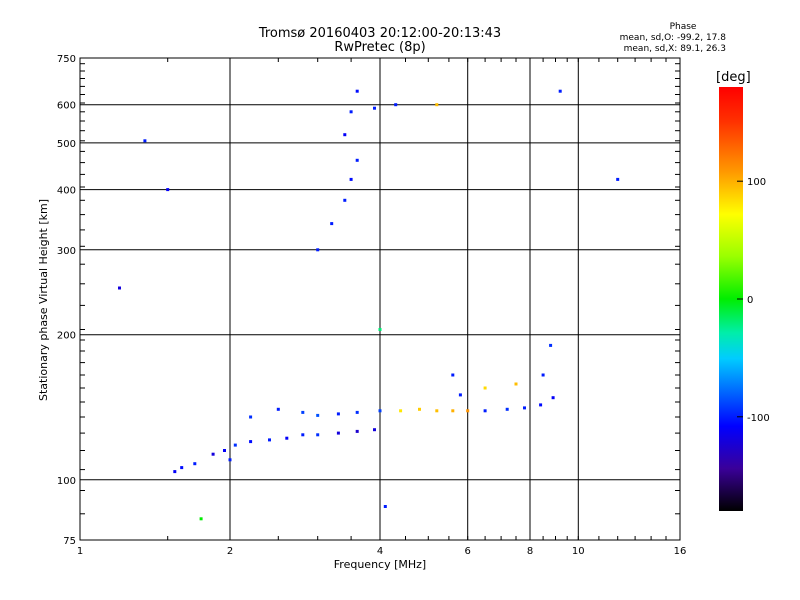 The width and height of the screenshot is (800, 600). What do you see at coordinates (69, 541) in the screenshot?
I see `y-tick-label: 75` at bounding box center [69, 541].